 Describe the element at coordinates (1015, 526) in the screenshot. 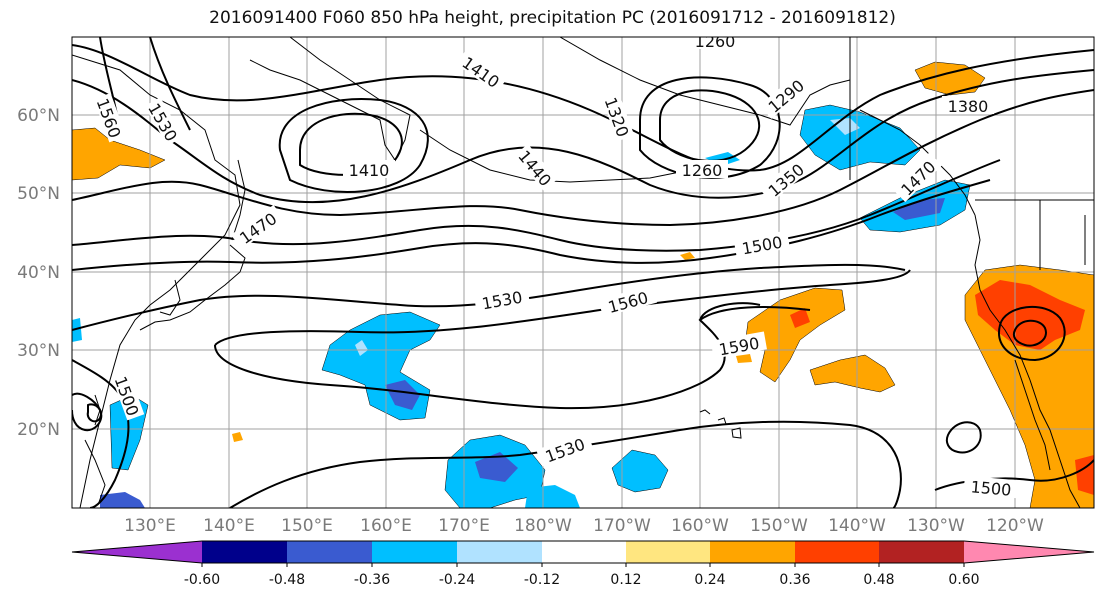

I see `lon-label: 120°W` at that location.